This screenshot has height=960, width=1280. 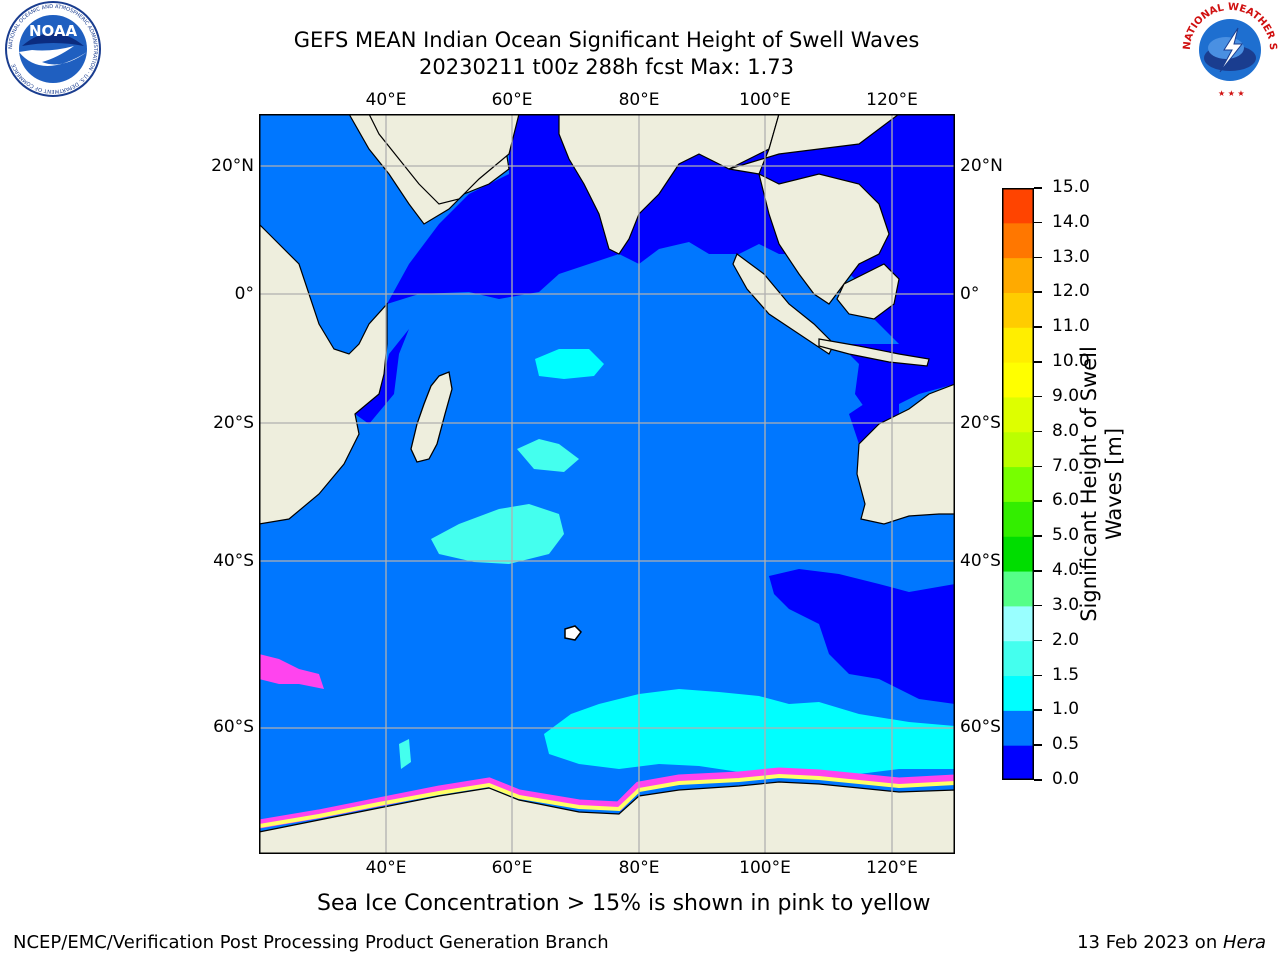 I want to click on land-india, so click(x=669, y=184).